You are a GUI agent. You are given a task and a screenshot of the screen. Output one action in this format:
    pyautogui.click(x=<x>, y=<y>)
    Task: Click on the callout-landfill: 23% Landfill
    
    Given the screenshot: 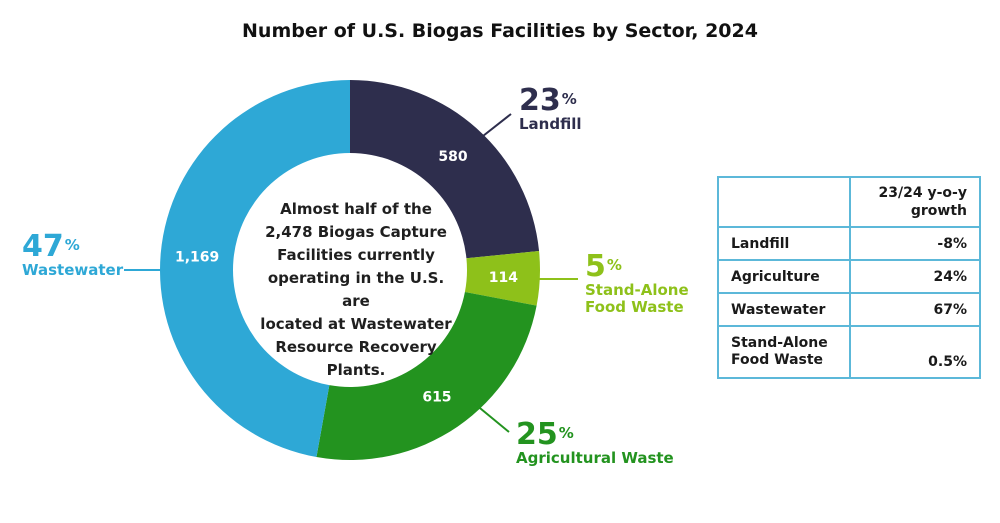 What is the action you would take?
    pyautogui.click(x=550, y=109)
    